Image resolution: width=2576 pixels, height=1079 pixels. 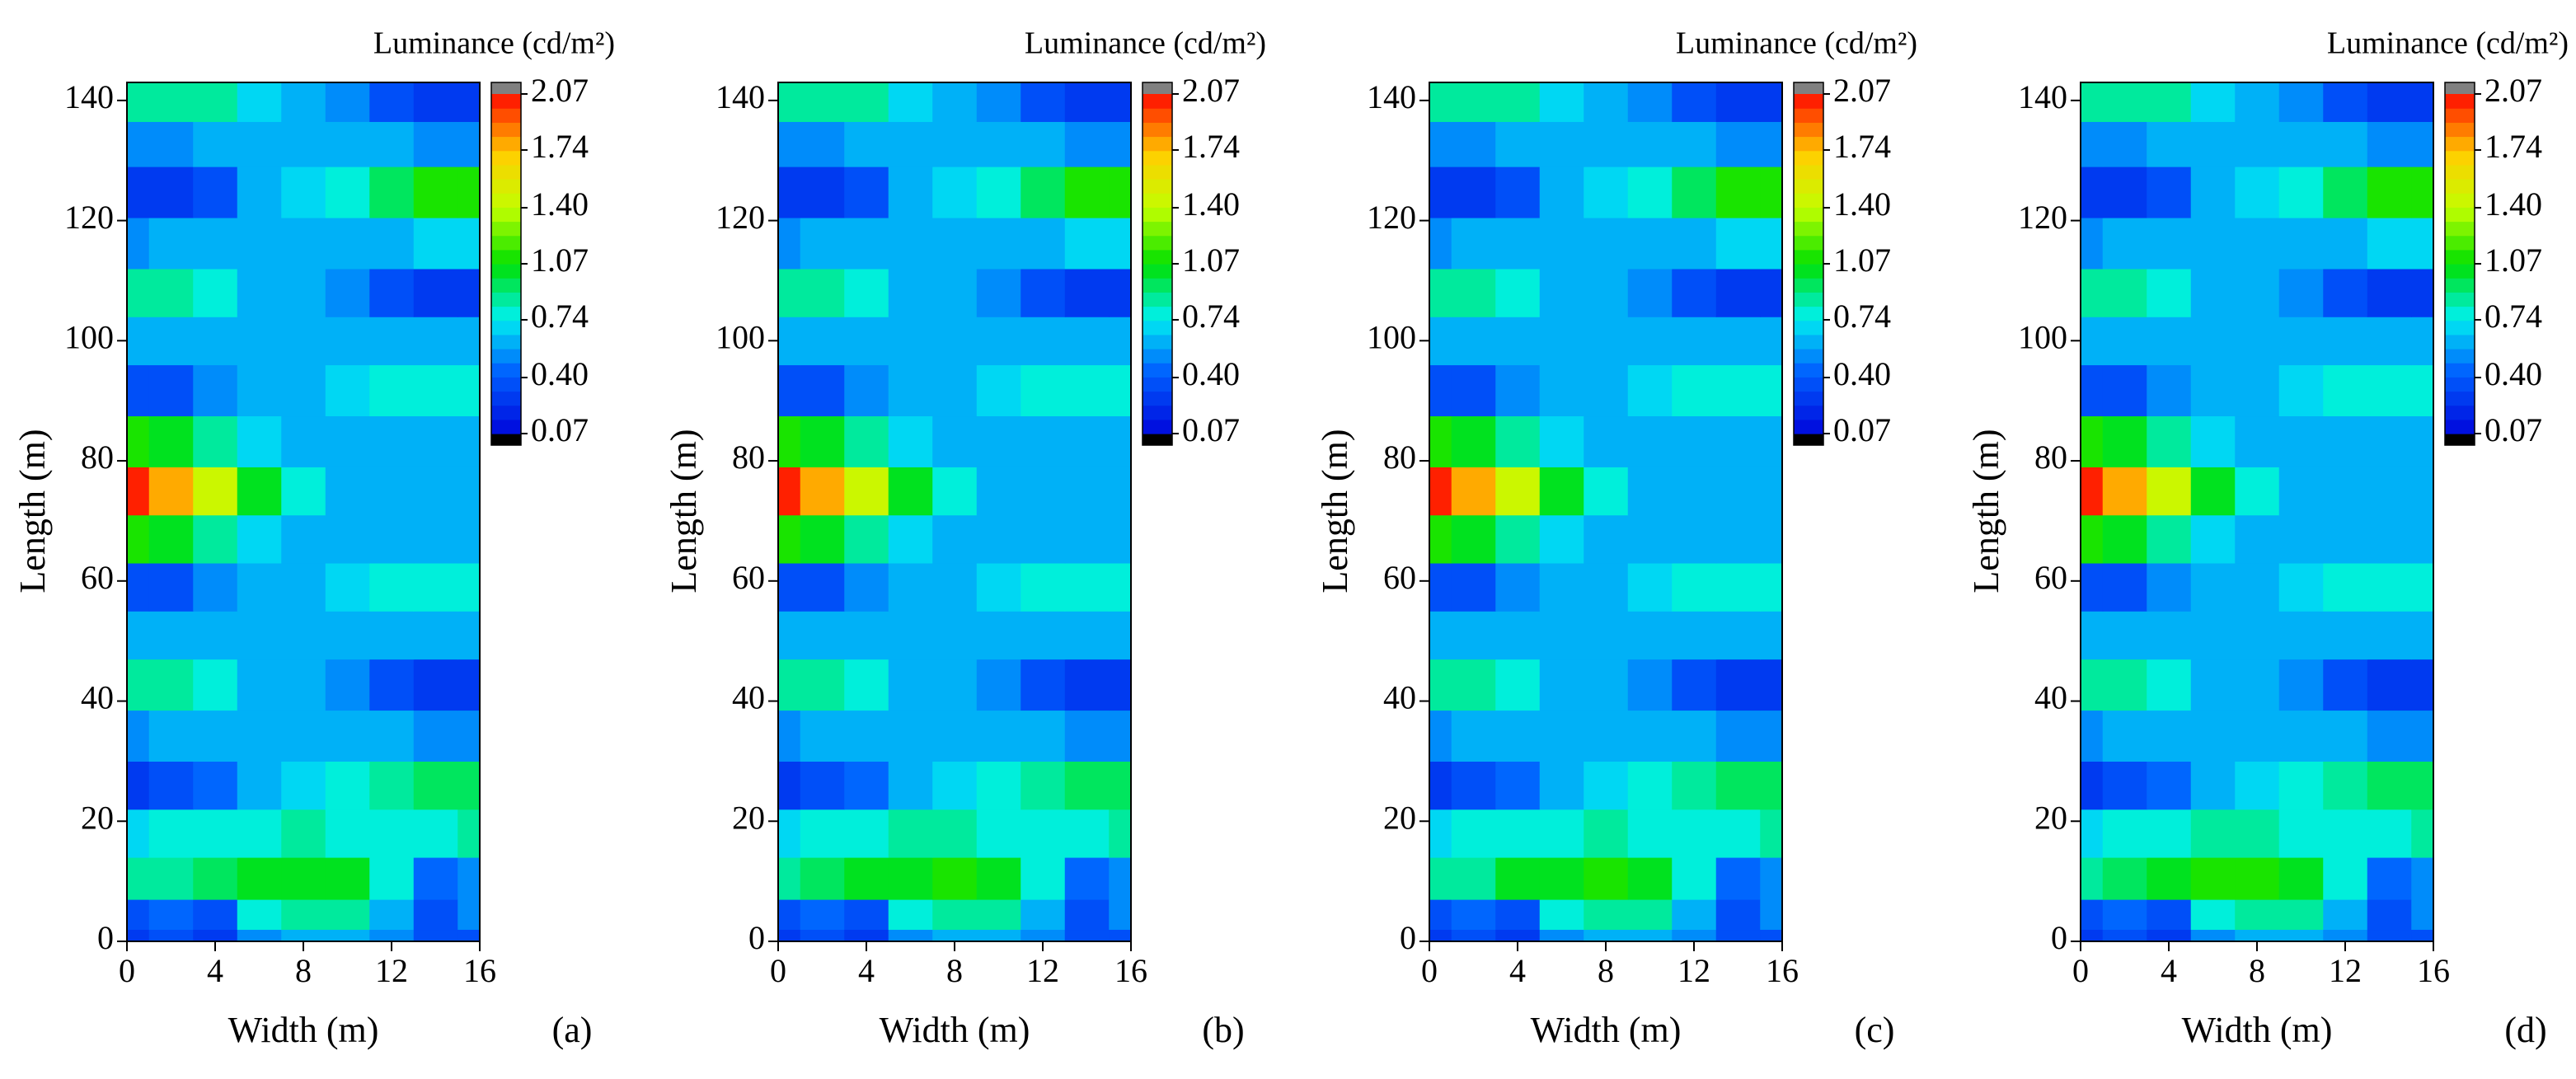 I want to click on y-tick-label: 80, so click(x=97, y=457).